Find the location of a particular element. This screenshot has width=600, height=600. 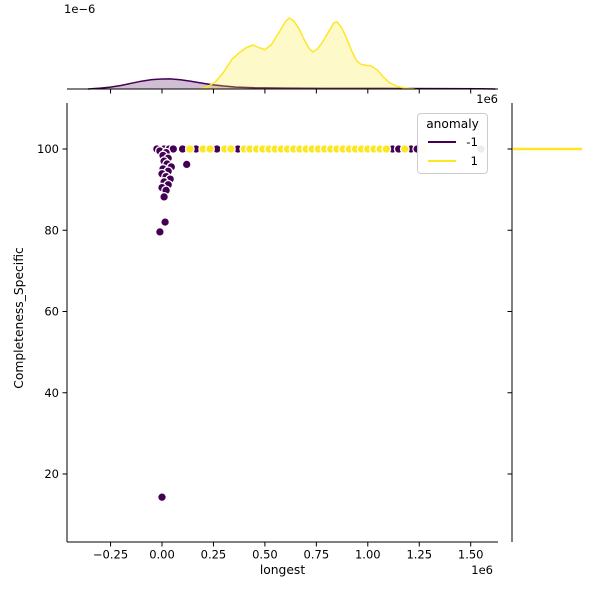

x-tick-label: 0.50 is located at coordinates (265, 555).